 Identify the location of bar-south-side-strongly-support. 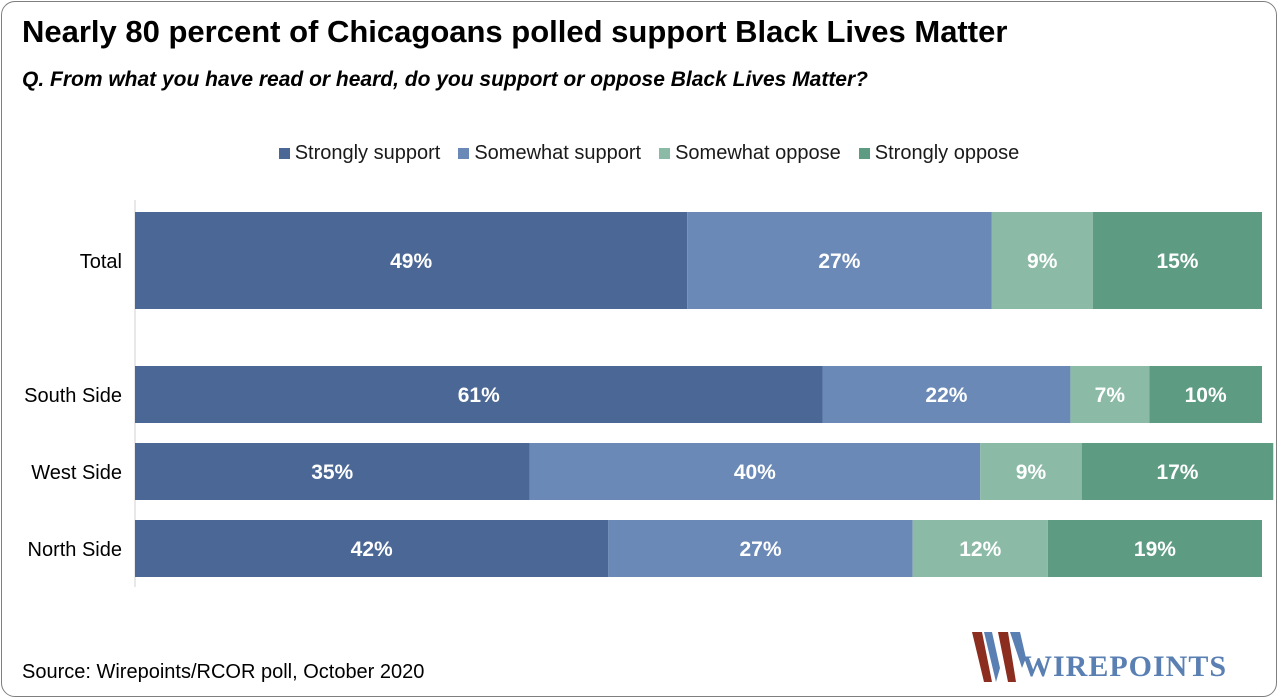
(479, 394).